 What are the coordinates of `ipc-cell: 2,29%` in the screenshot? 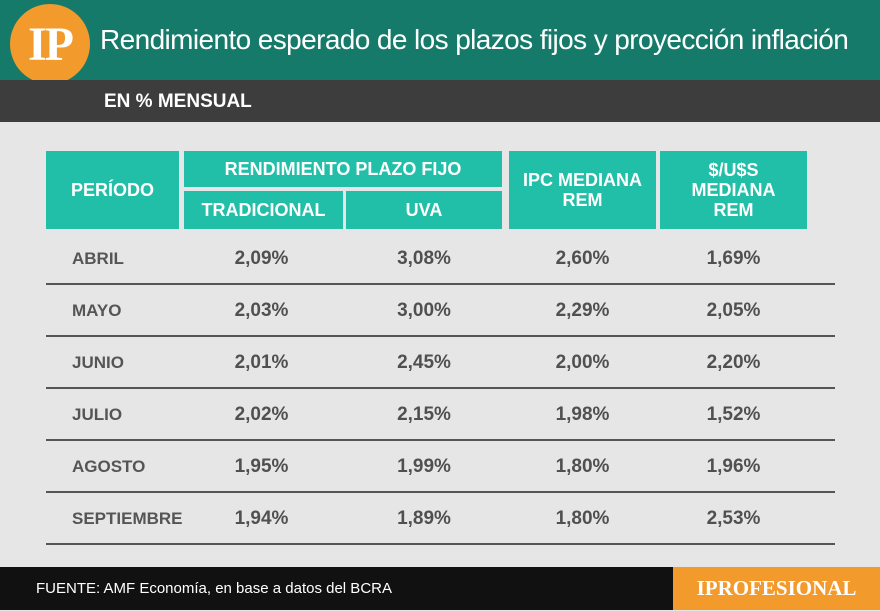 It's located at (582, 310).